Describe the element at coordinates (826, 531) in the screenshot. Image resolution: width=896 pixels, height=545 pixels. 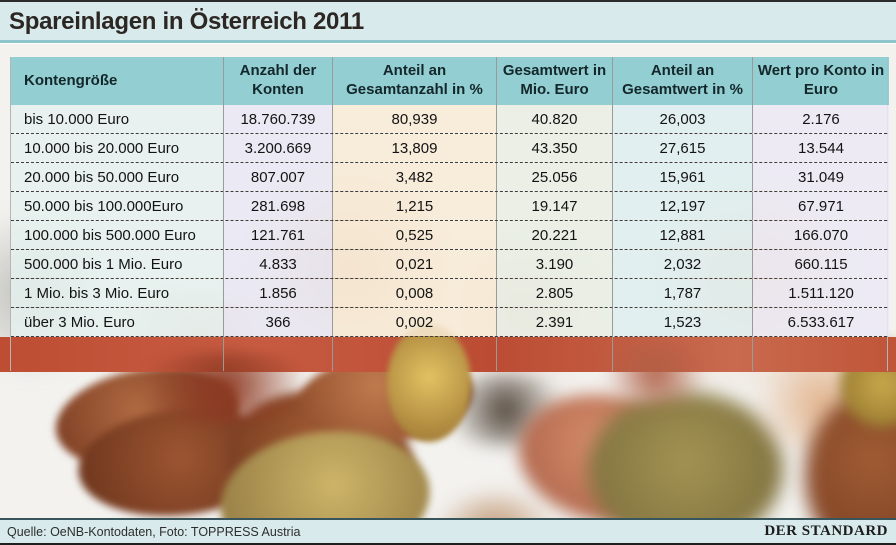
I see `brand-logo: DER STANDARD` at that location.